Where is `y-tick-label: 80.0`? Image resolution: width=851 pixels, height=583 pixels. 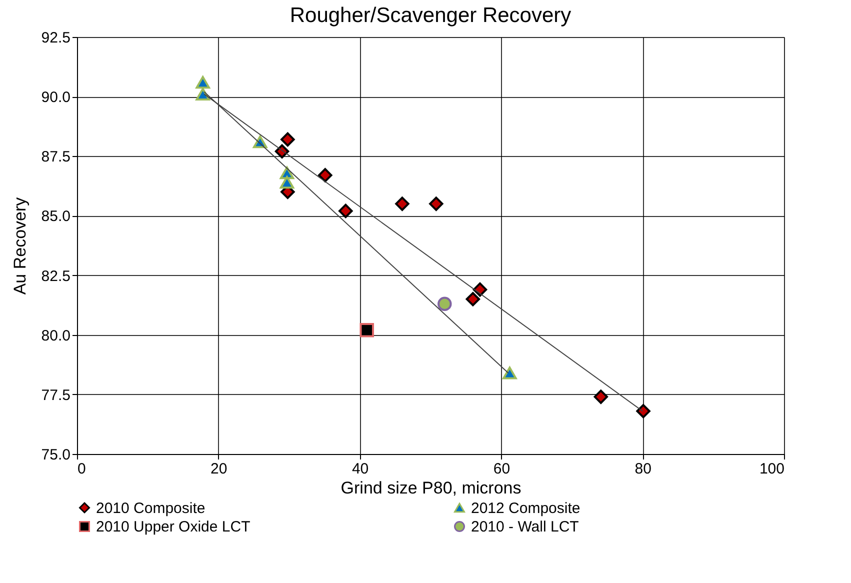
y-tick-label: 80.0 is located at coordinates (55, 335).